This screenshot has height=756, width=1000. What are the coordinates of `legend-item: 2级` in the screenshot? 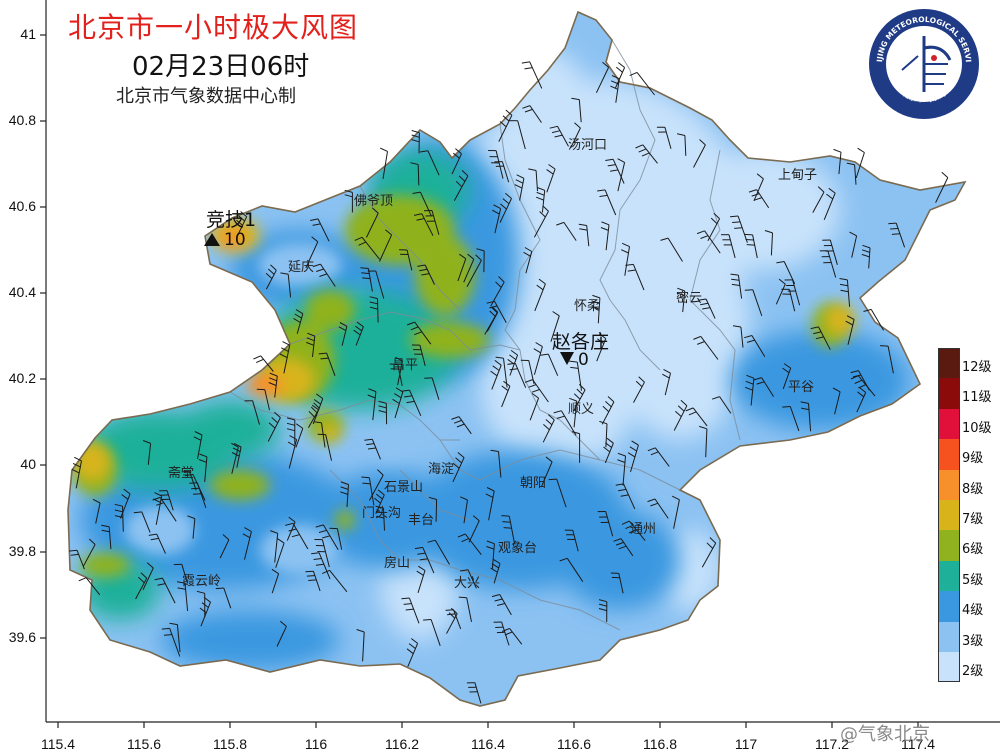 It's located at (967, 667).